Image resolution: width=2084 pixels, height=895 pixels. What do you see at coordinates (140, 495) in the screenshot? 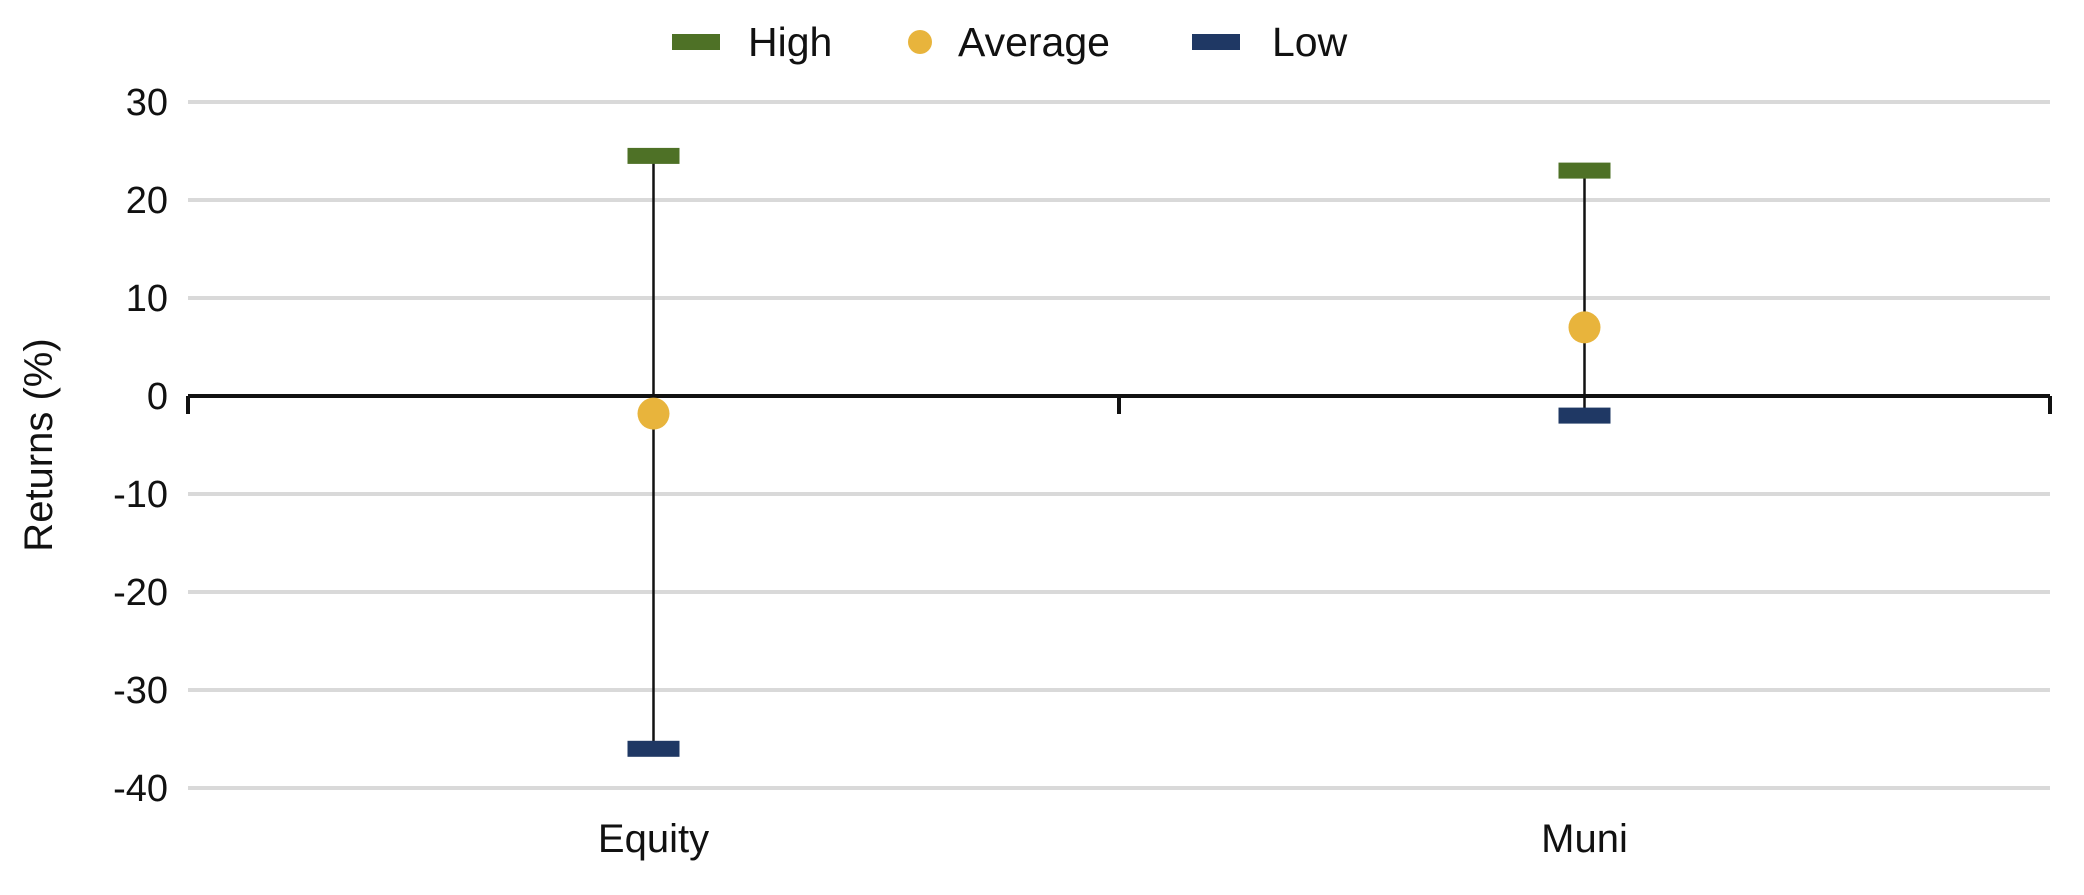
I see `y-tick-label: -10` at bounding box center [140, 495].